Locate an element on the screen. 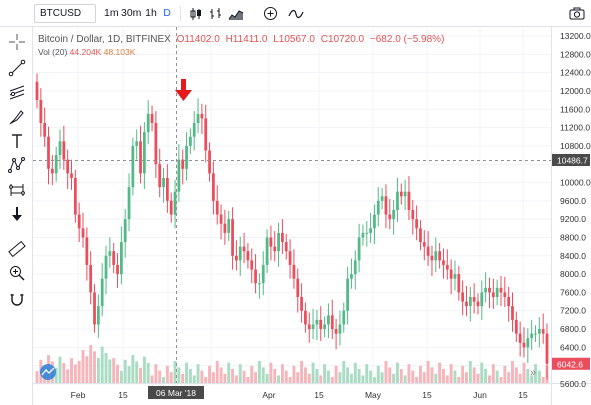  crosshair-price-box is located at coordinates (571, 160).